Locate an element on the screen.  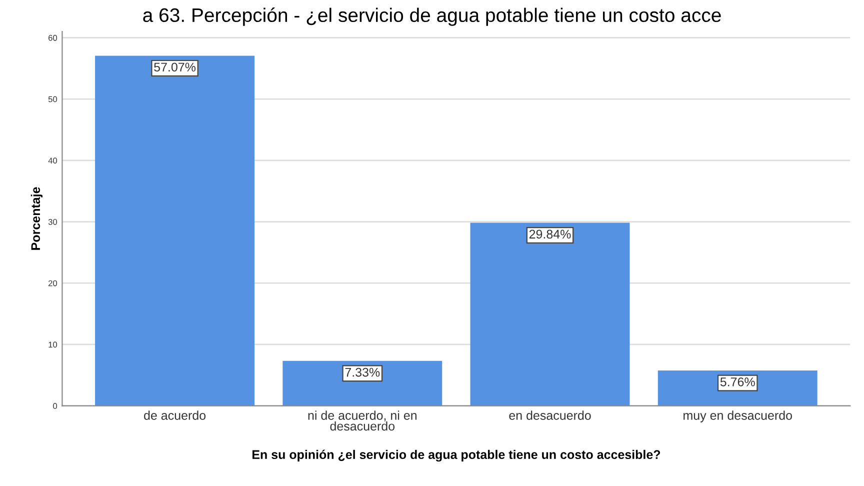
x-axis-title: En su opinión ¿el servicio de agua potable tiene un costo accesible? is located at coordinates (456, 456).